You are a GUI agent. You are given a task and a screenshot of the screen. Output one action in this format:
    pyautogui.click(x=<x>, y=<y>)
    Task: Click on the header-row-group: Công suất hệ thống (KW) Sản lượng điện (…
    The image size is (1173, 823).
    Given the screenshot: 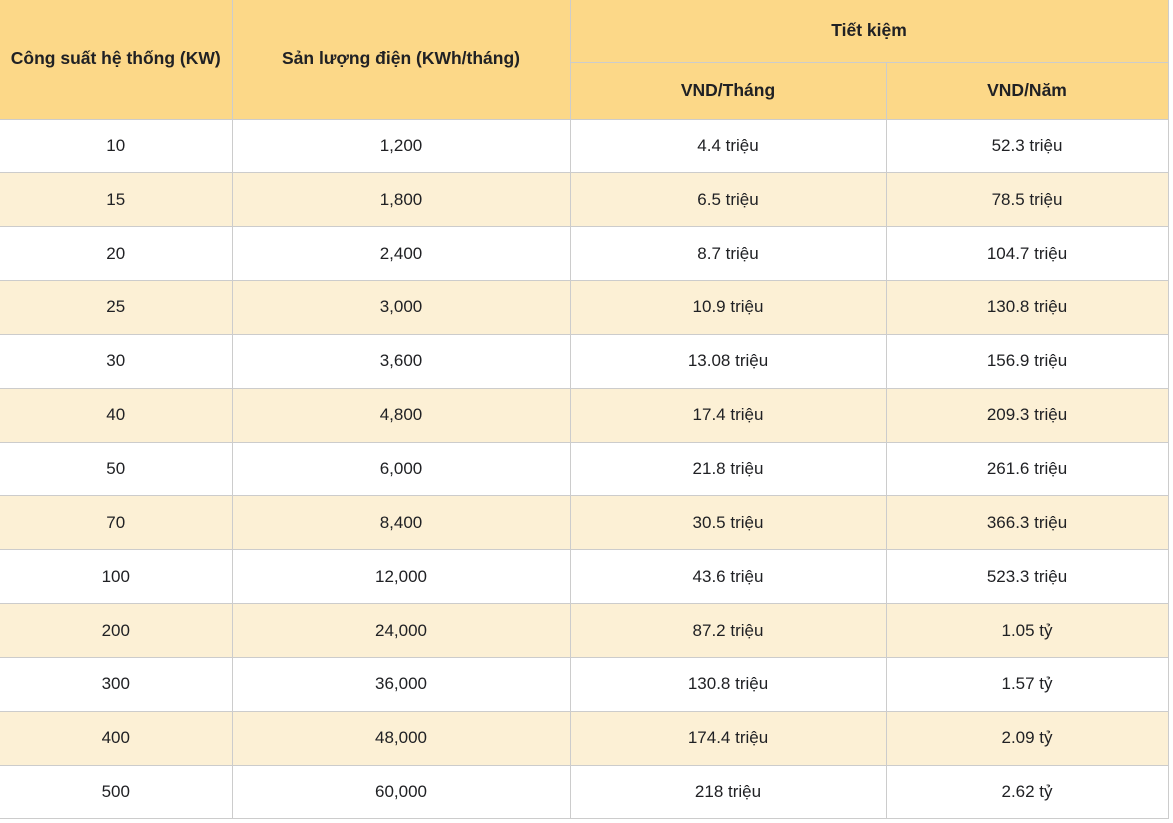 What is the action you would take?
    pyautogui.click(x=584, y=60)
    